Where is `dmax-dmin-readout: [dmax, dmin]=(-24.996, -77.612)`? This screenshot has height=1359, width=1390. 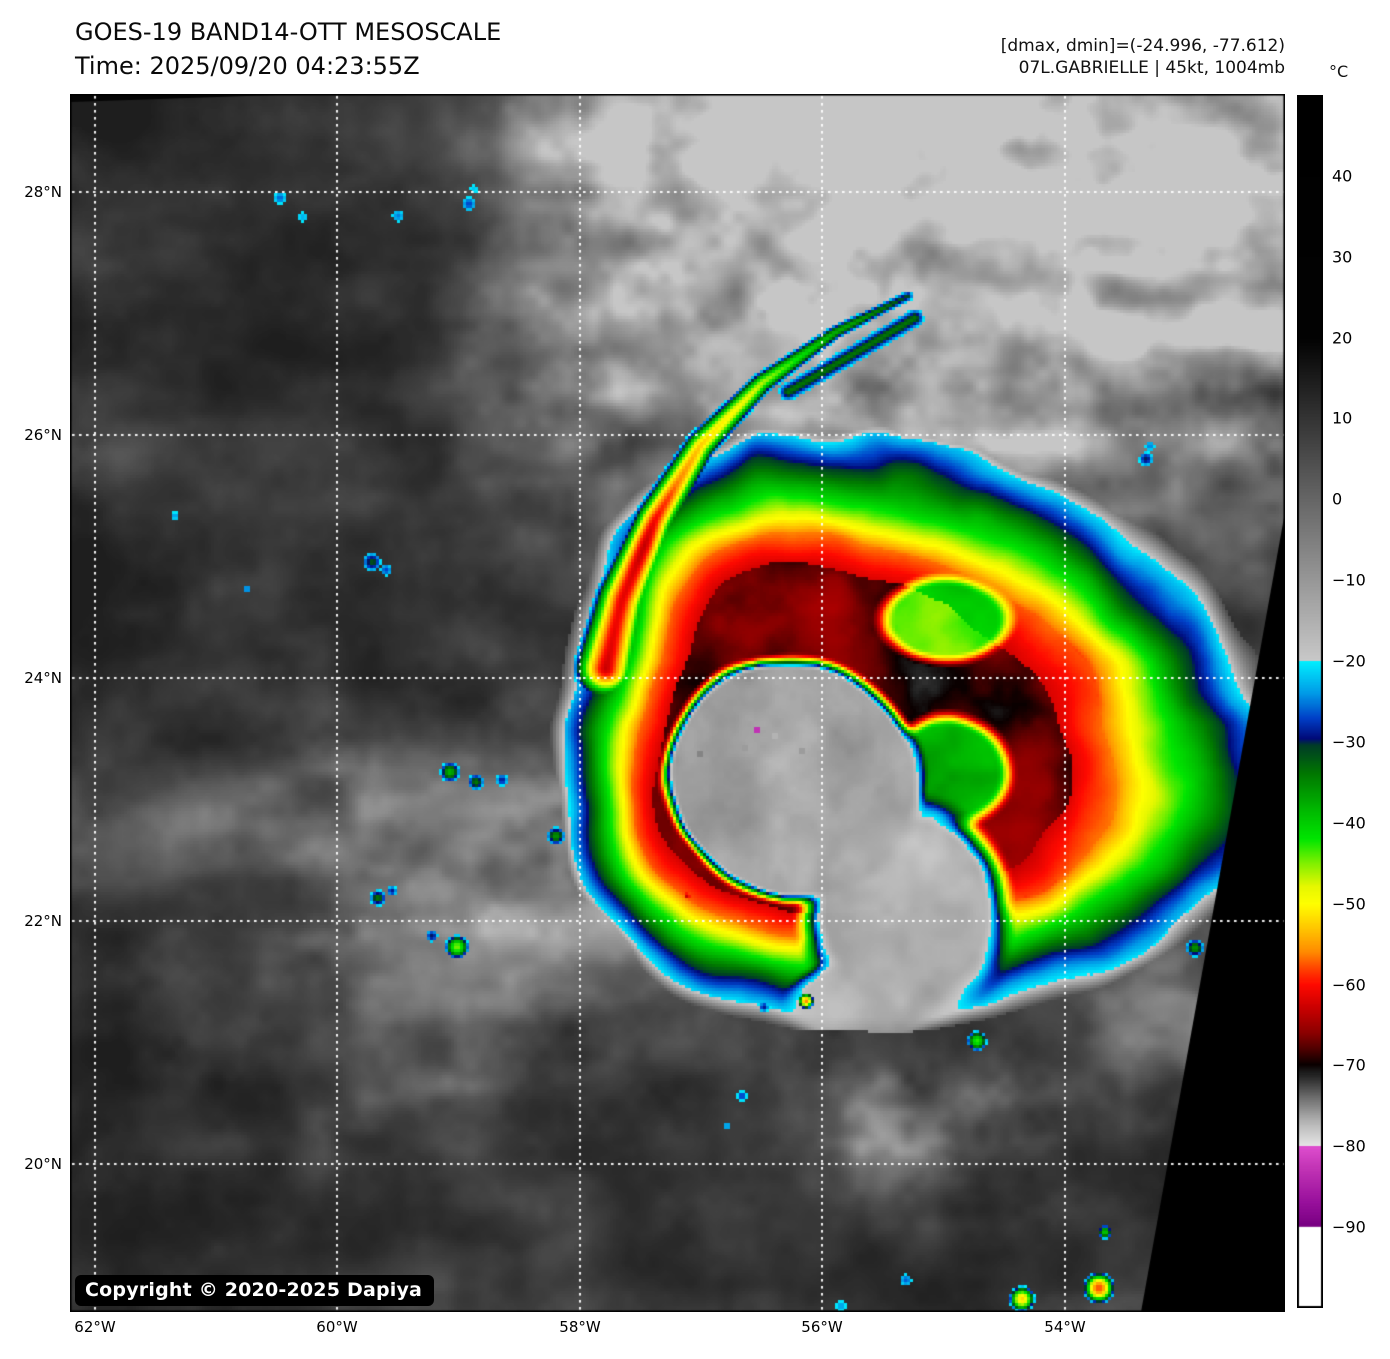
dmax-dmin-readout: [dmax, dmin]=(-24.996, -77.612) is located at coordinates (1142, 46).